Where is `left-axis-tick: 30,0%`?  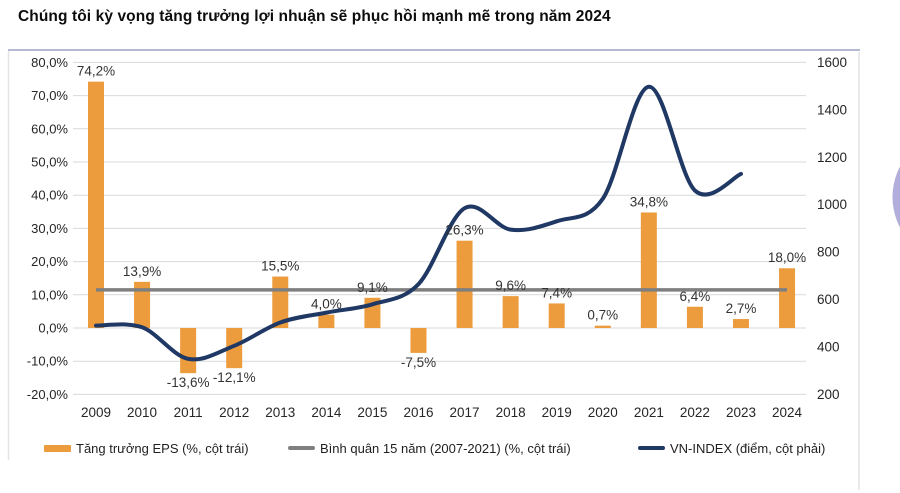
left-axis-tick: 30,0% is located at coordinates (49, 228).